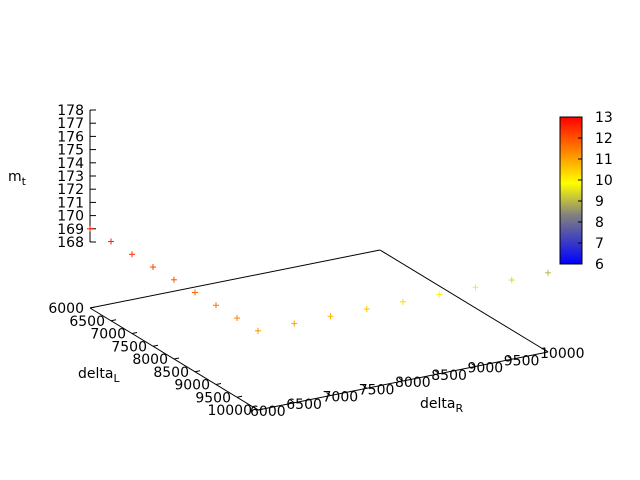 The width and height of the screenshot is (640, 480). What do you see at coordinates (70, 230) in the screenshot?
I see `z-tick-label: 169` at bounding box center [70, 230].